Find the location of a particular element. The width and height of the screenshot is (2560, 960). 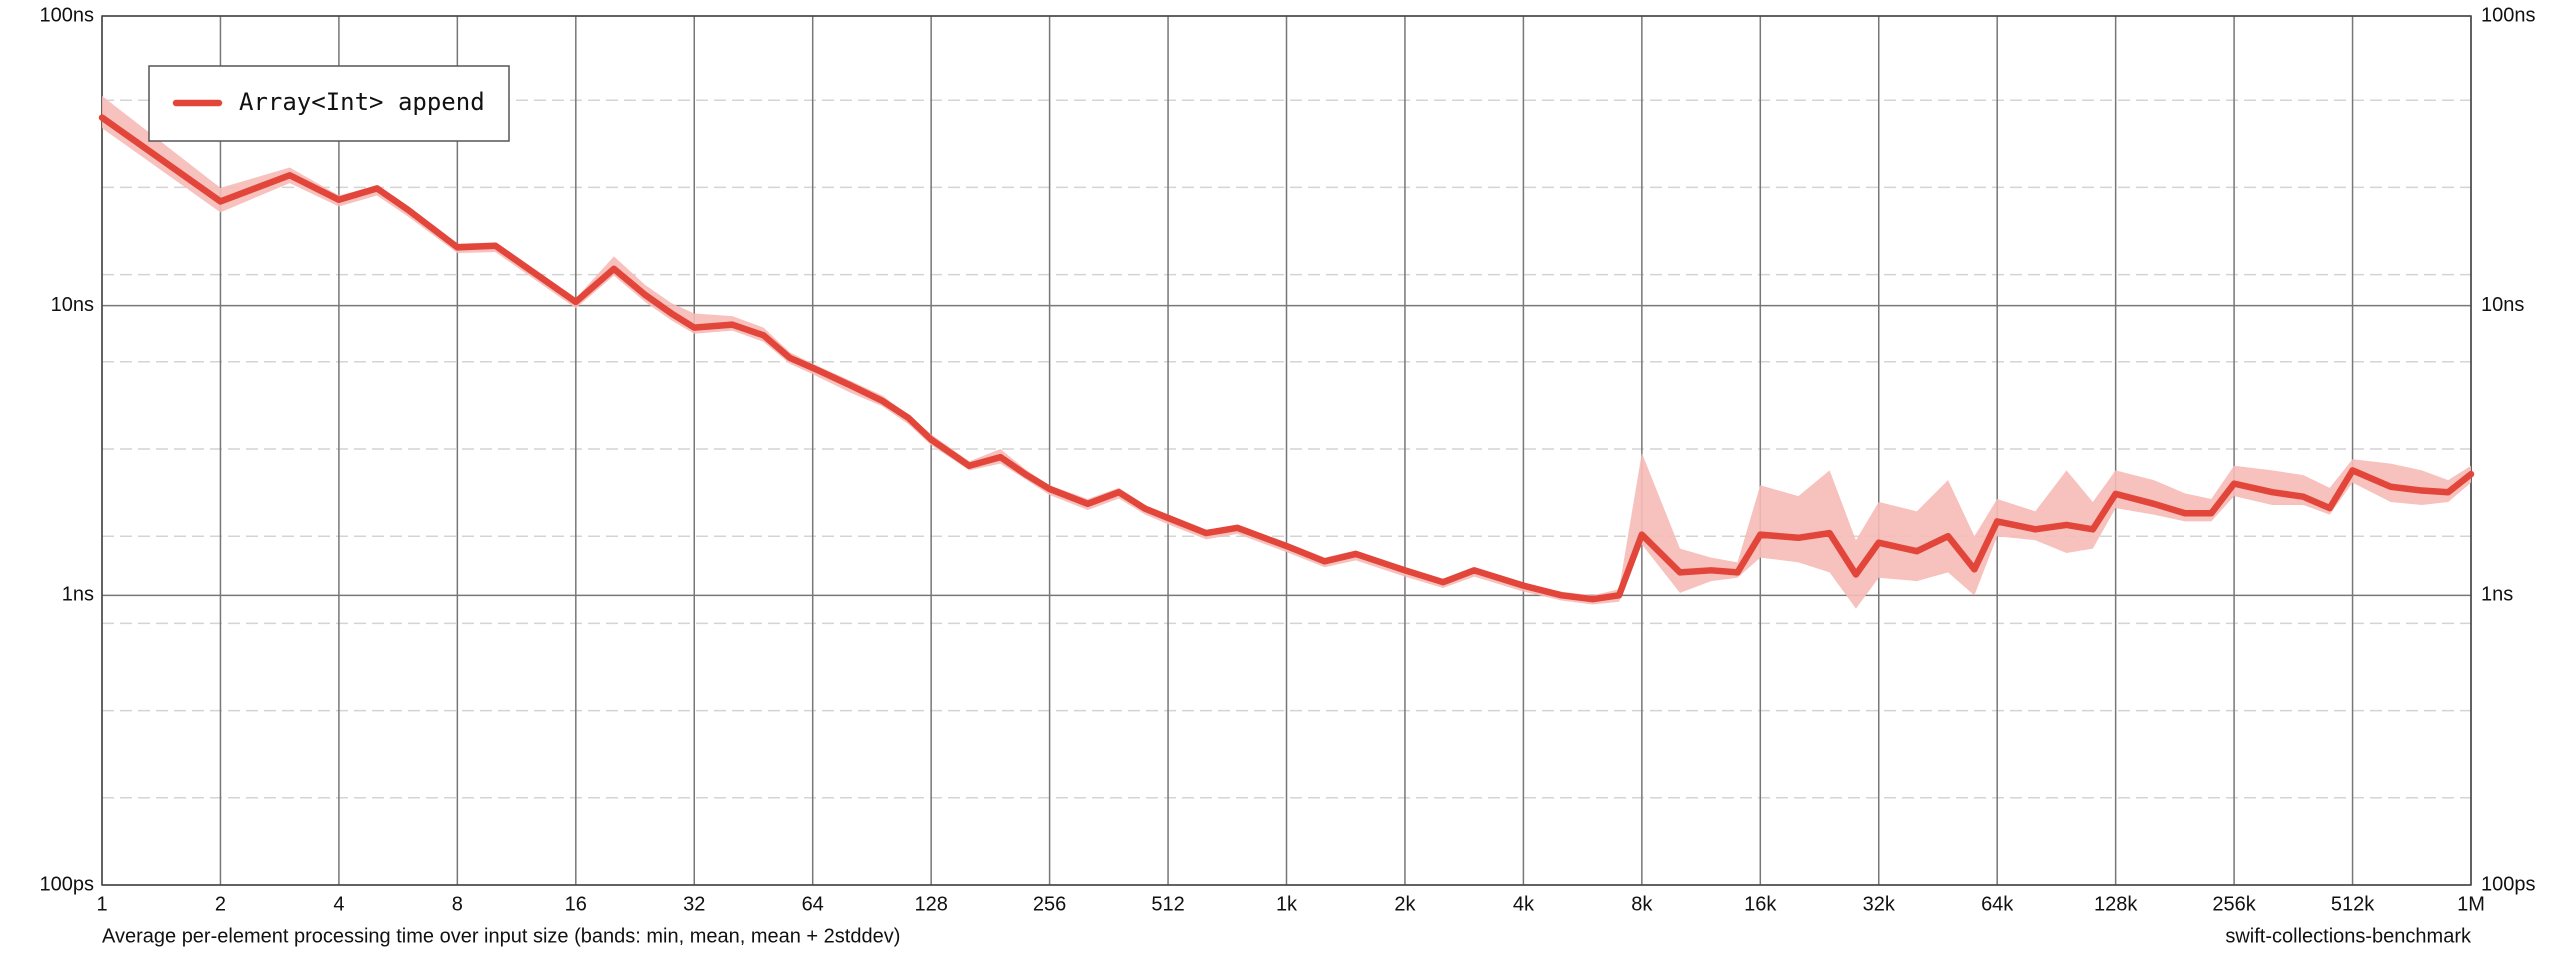

legend-box is located at coordinates (329, 103).